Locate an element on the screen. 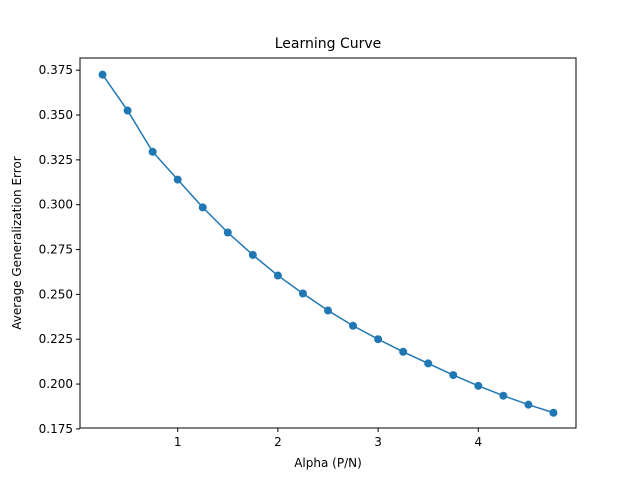 This screenshot has width=640, height=480. y-tick-label: 0.350 is located at coordinates (56, 115).